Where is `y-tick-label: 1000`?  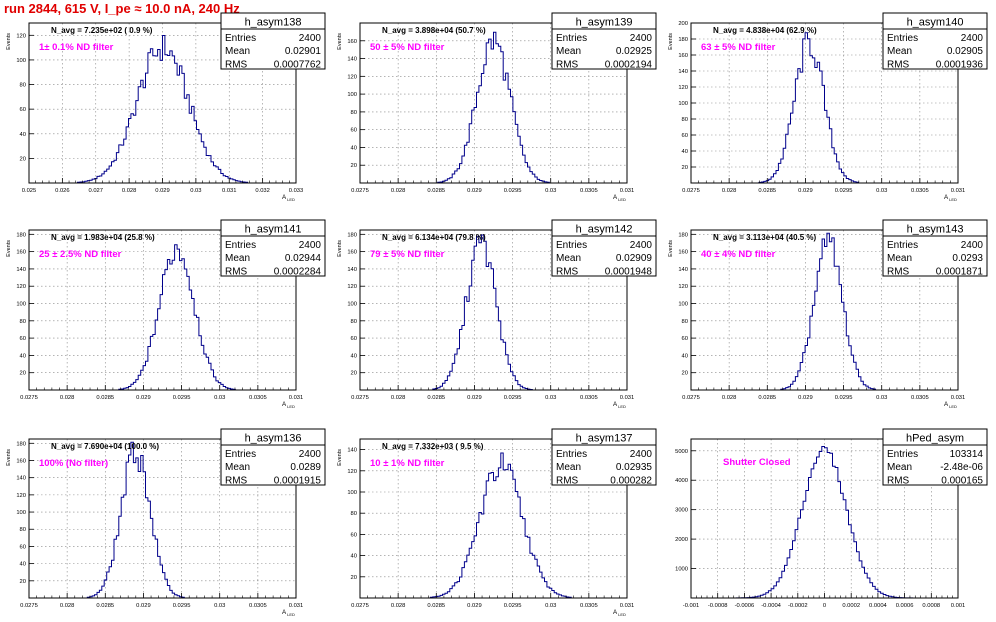
y-tick-label: 1000 is located at coordinates (681, 570).